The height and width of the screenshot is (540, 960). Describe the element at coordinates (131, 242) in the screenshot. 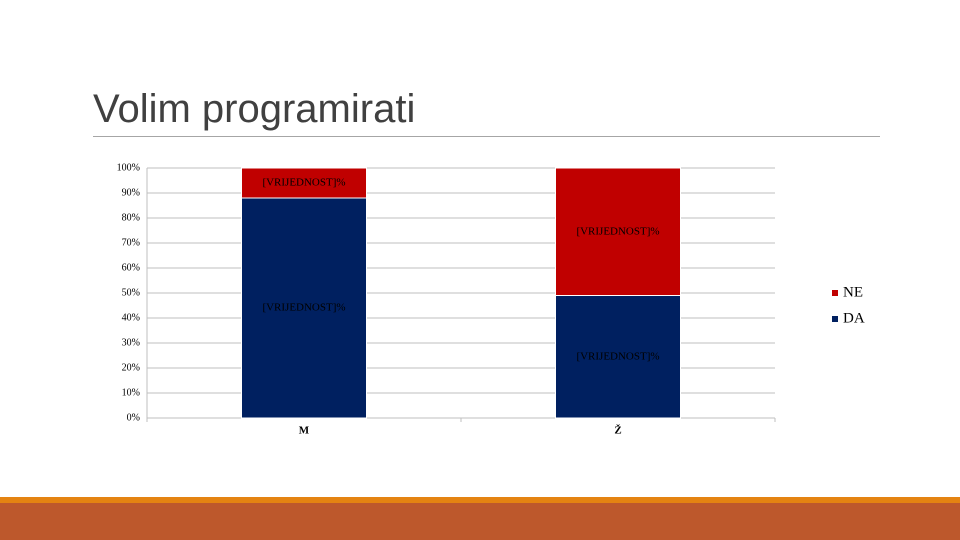

I see `y-tick-label: 70%` at that location.